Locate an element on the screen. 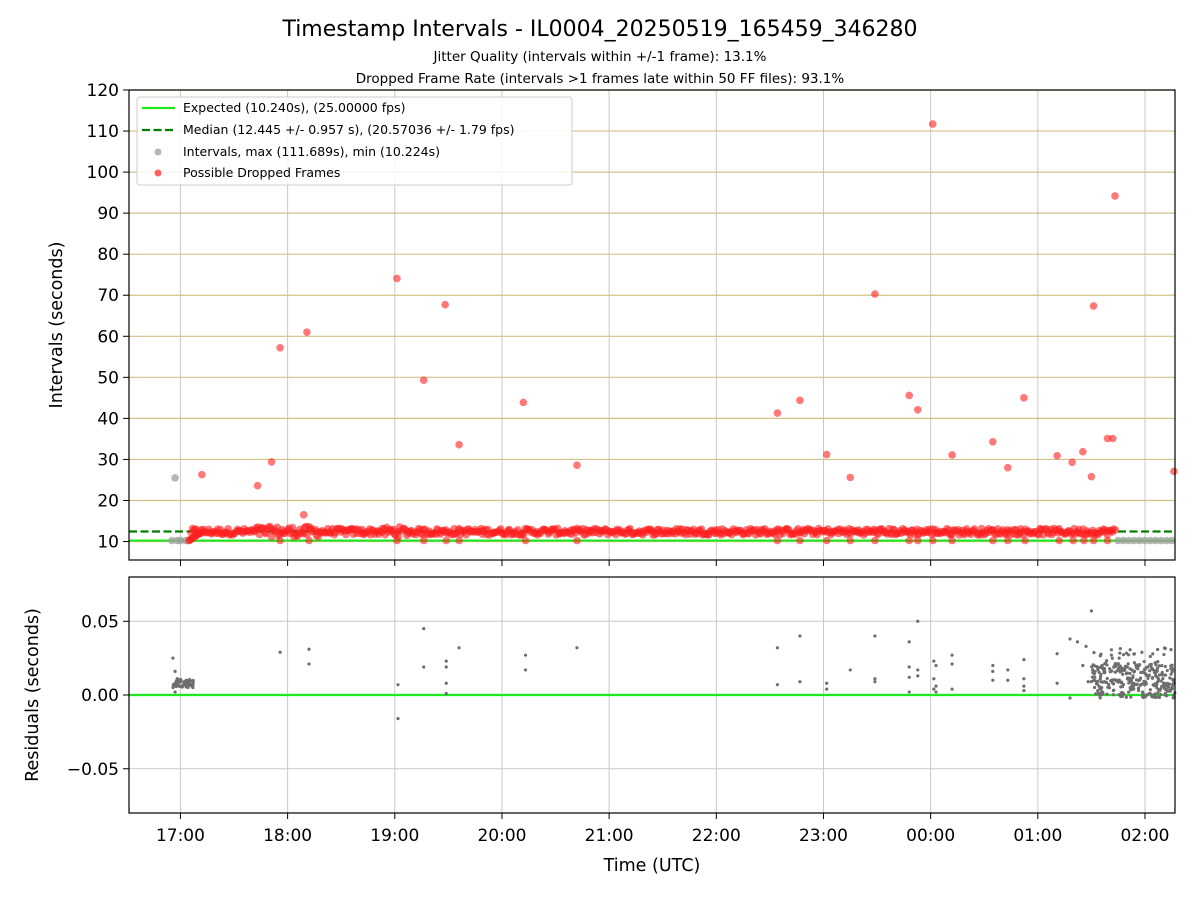 The image size is (1200, 900). intervals-y-tick-label: 80 is located at coordinates (108, 255).